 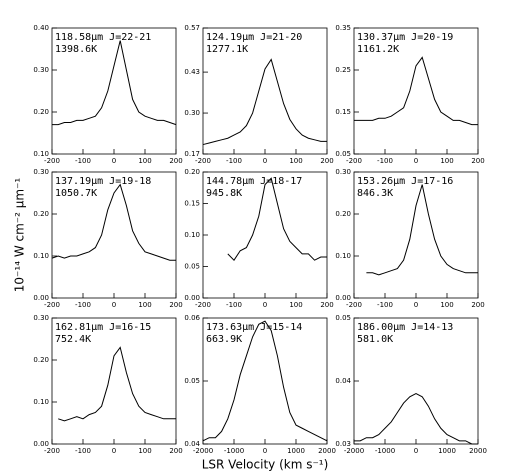 I want to click on y-tick-label: 0.43, so click(x=192, y=72).